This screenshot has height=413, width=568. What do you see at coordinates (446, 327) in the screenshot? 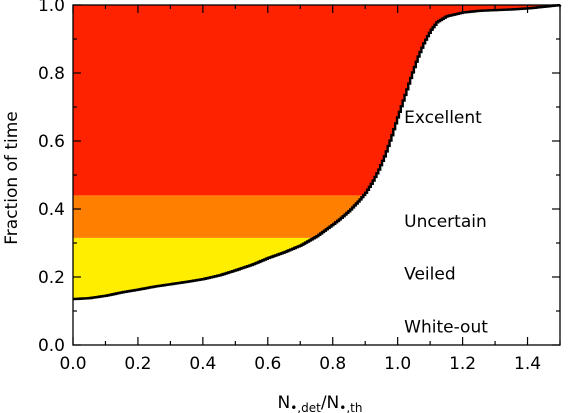
I see `region-label-white-out: White-out` at bounding box center [446, 327].